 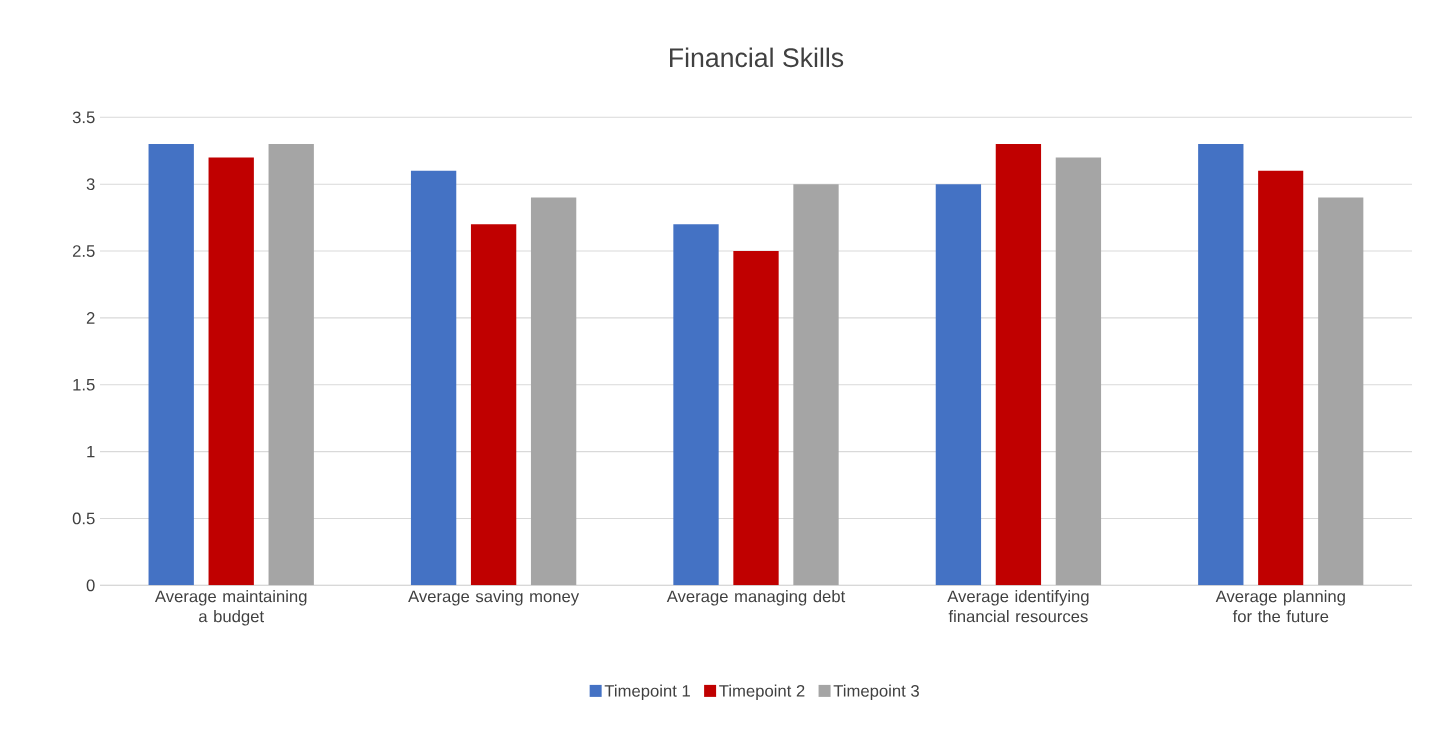 What do you see at coordinates (91, 452) in the screenshot?
I see `y-tick-label: 1` at bounding box center [91, 452].